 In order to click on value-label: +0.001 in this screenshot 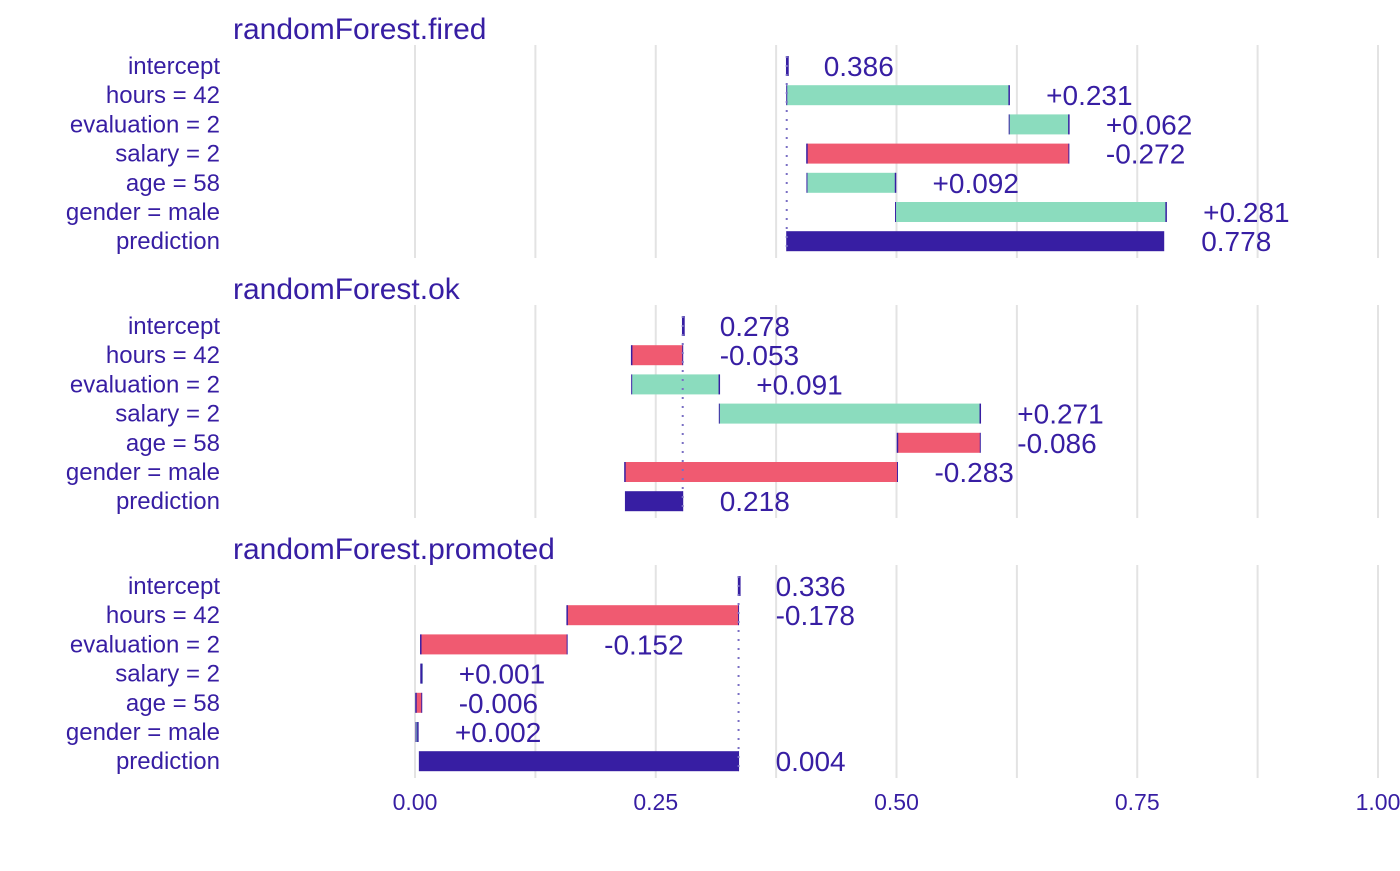, I will do `click(502, 674)`.